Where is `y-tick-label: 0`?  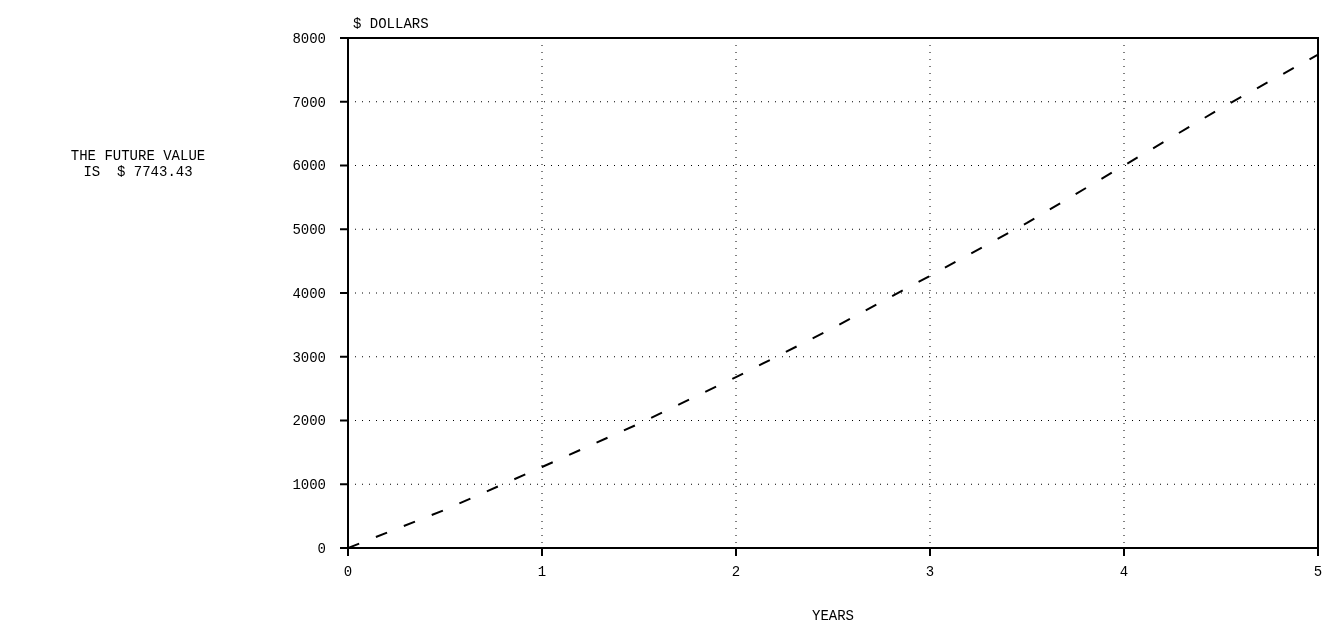 y-tick-label: 0 is located at coordinates (321, 548).